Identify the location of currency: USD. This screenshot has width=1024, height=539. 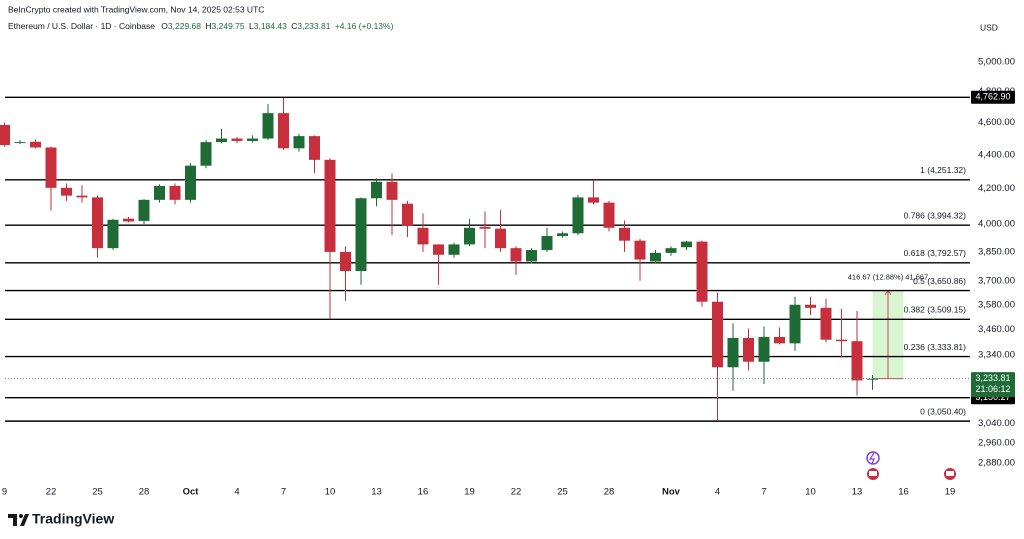
(989, 27).